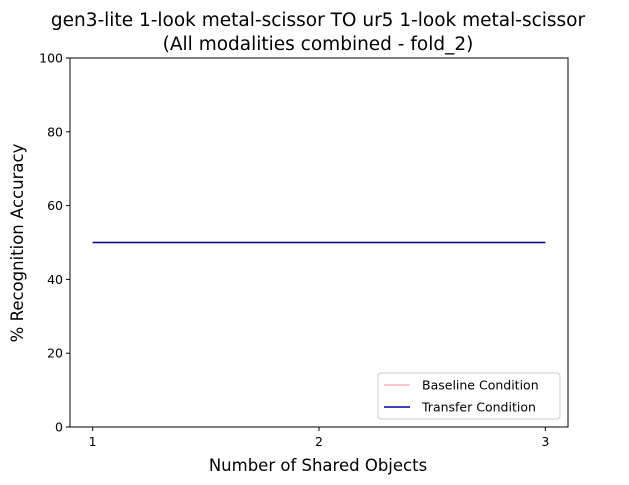  What do you see at coordinates (17, 242) in the screenshot?
I see `y-axis-label: % Recognition Accuracy` at bounding box center [17, 242].